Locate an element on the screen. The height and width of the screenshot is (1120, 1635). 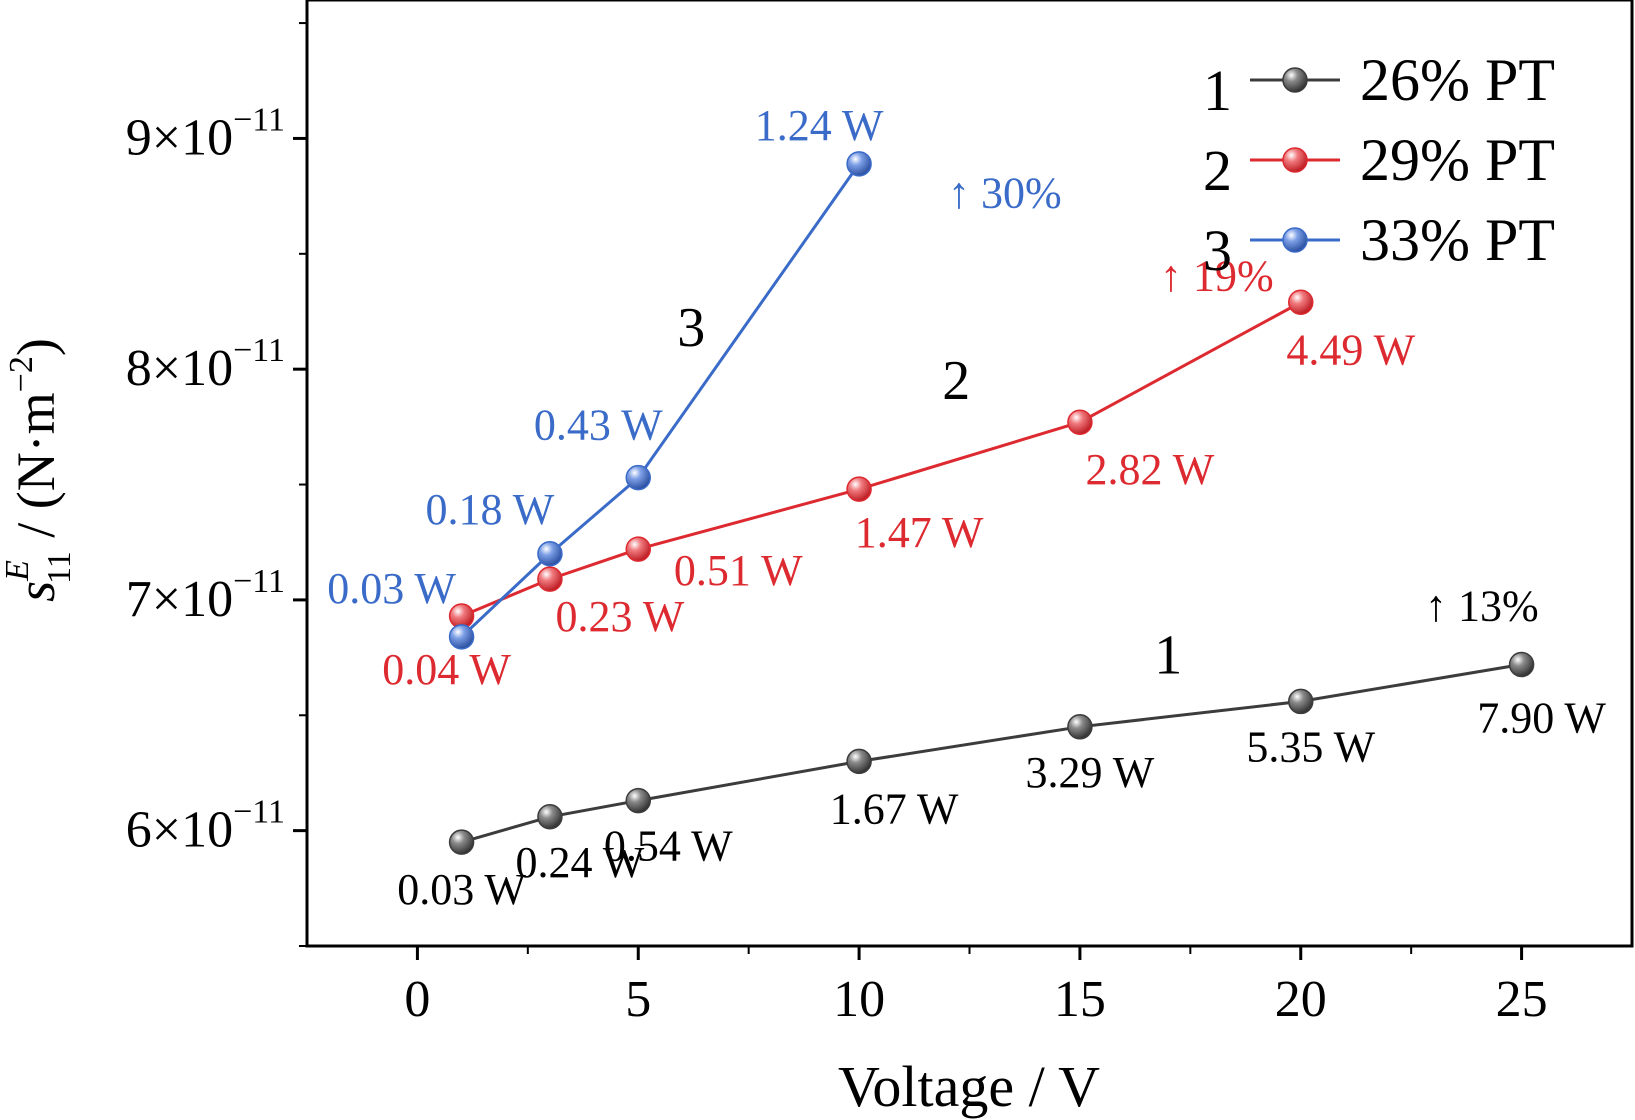
legend-label-3: 33% PT is located at coordinates (1457, 240).